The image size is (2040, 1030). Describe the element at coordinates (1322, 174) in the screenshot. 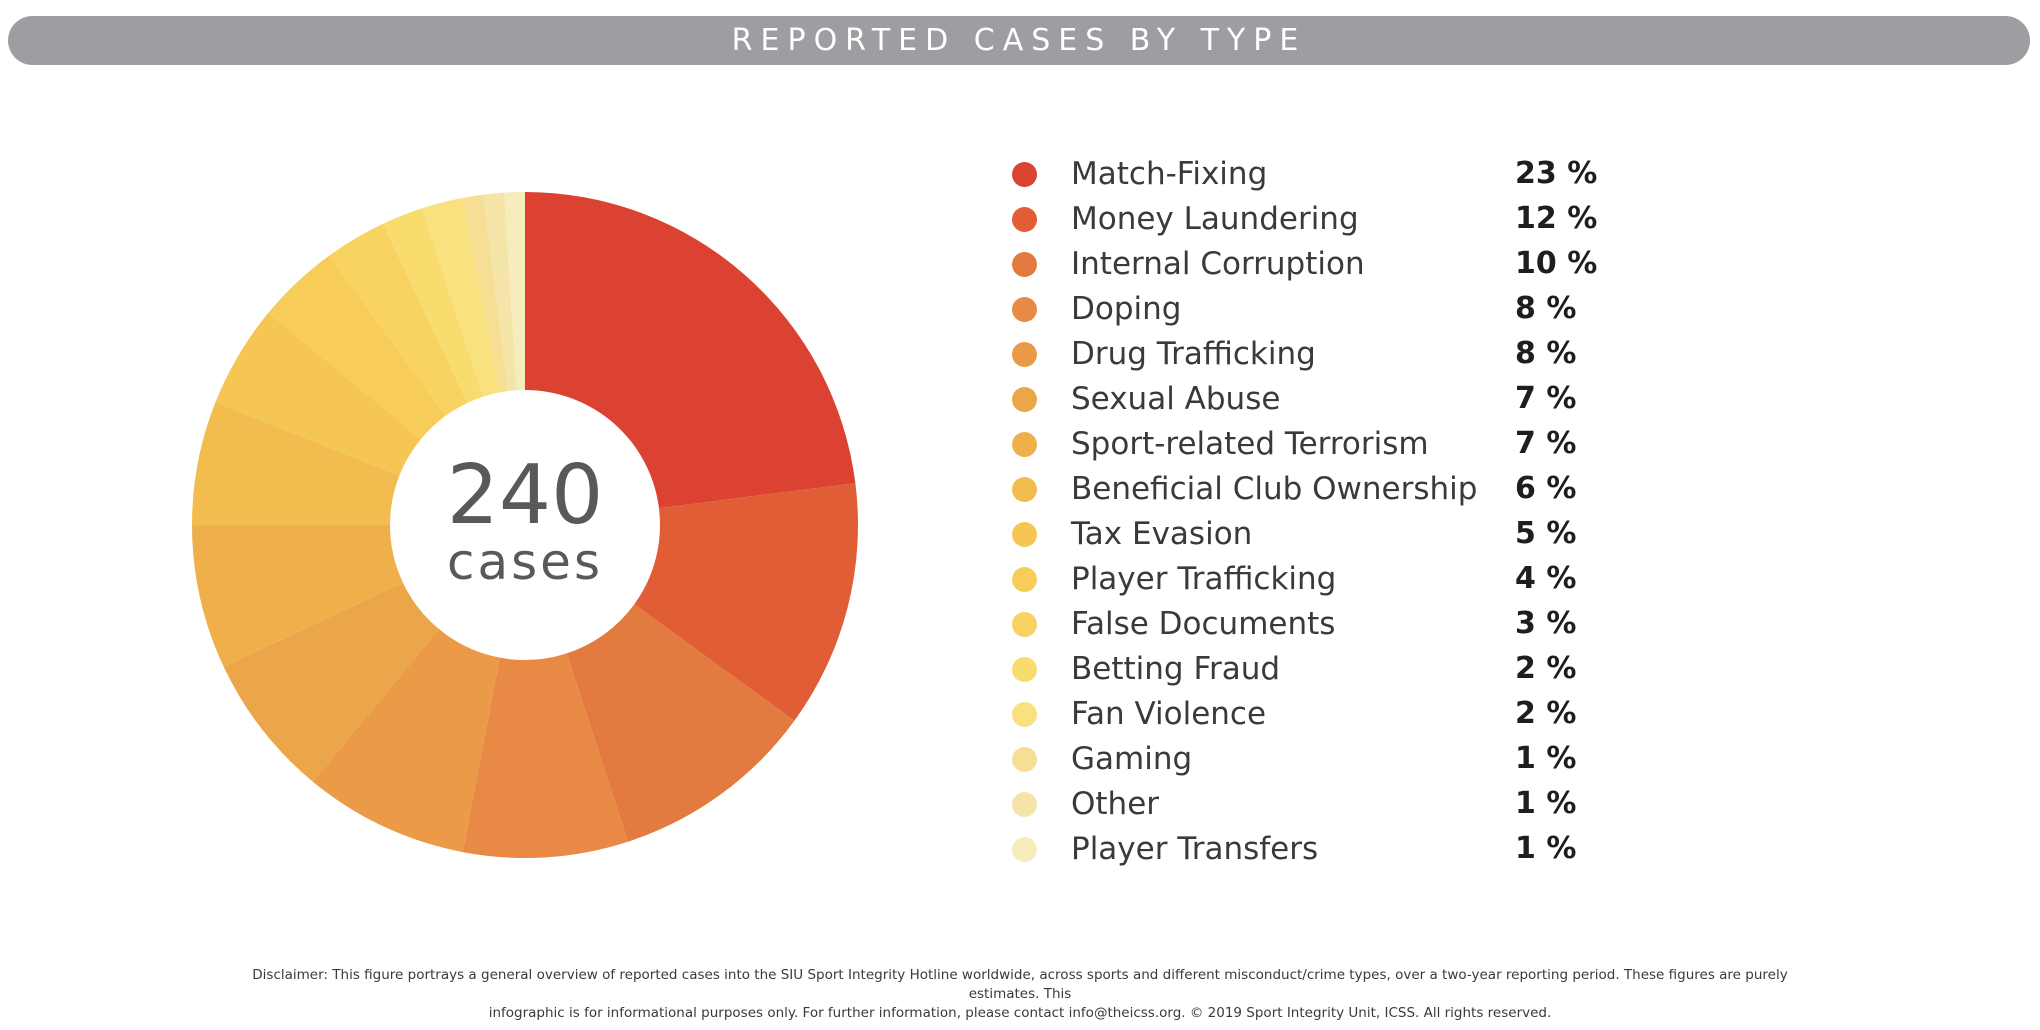

I see `legend-item: Match-Fixing 23 %` at that location.